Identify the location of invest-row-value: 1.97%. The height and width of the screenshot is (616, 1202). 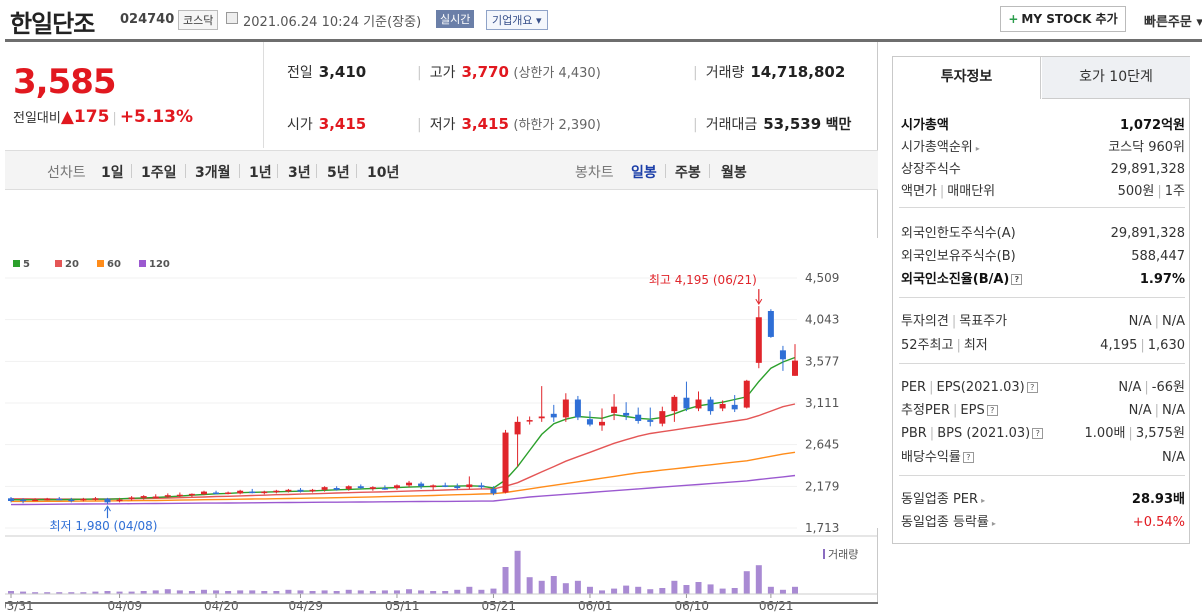
(1162, 279).